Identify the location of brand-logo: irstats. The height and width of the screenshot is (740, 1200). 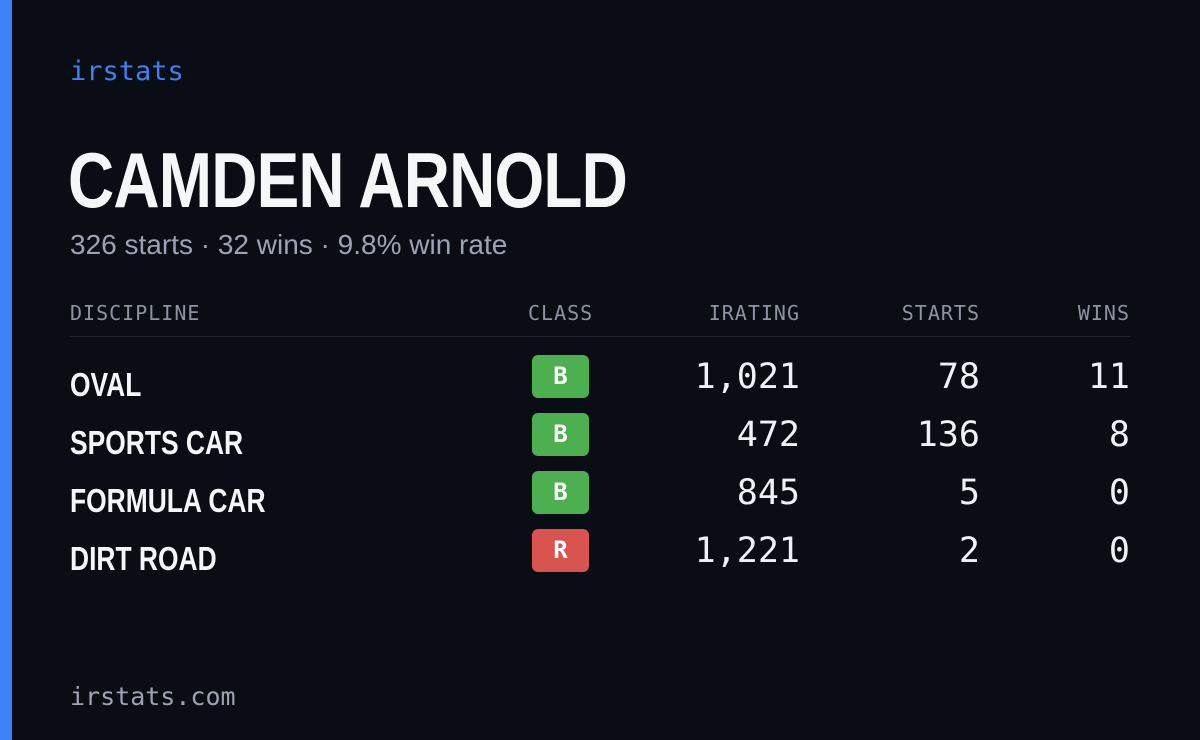
(127, 71).